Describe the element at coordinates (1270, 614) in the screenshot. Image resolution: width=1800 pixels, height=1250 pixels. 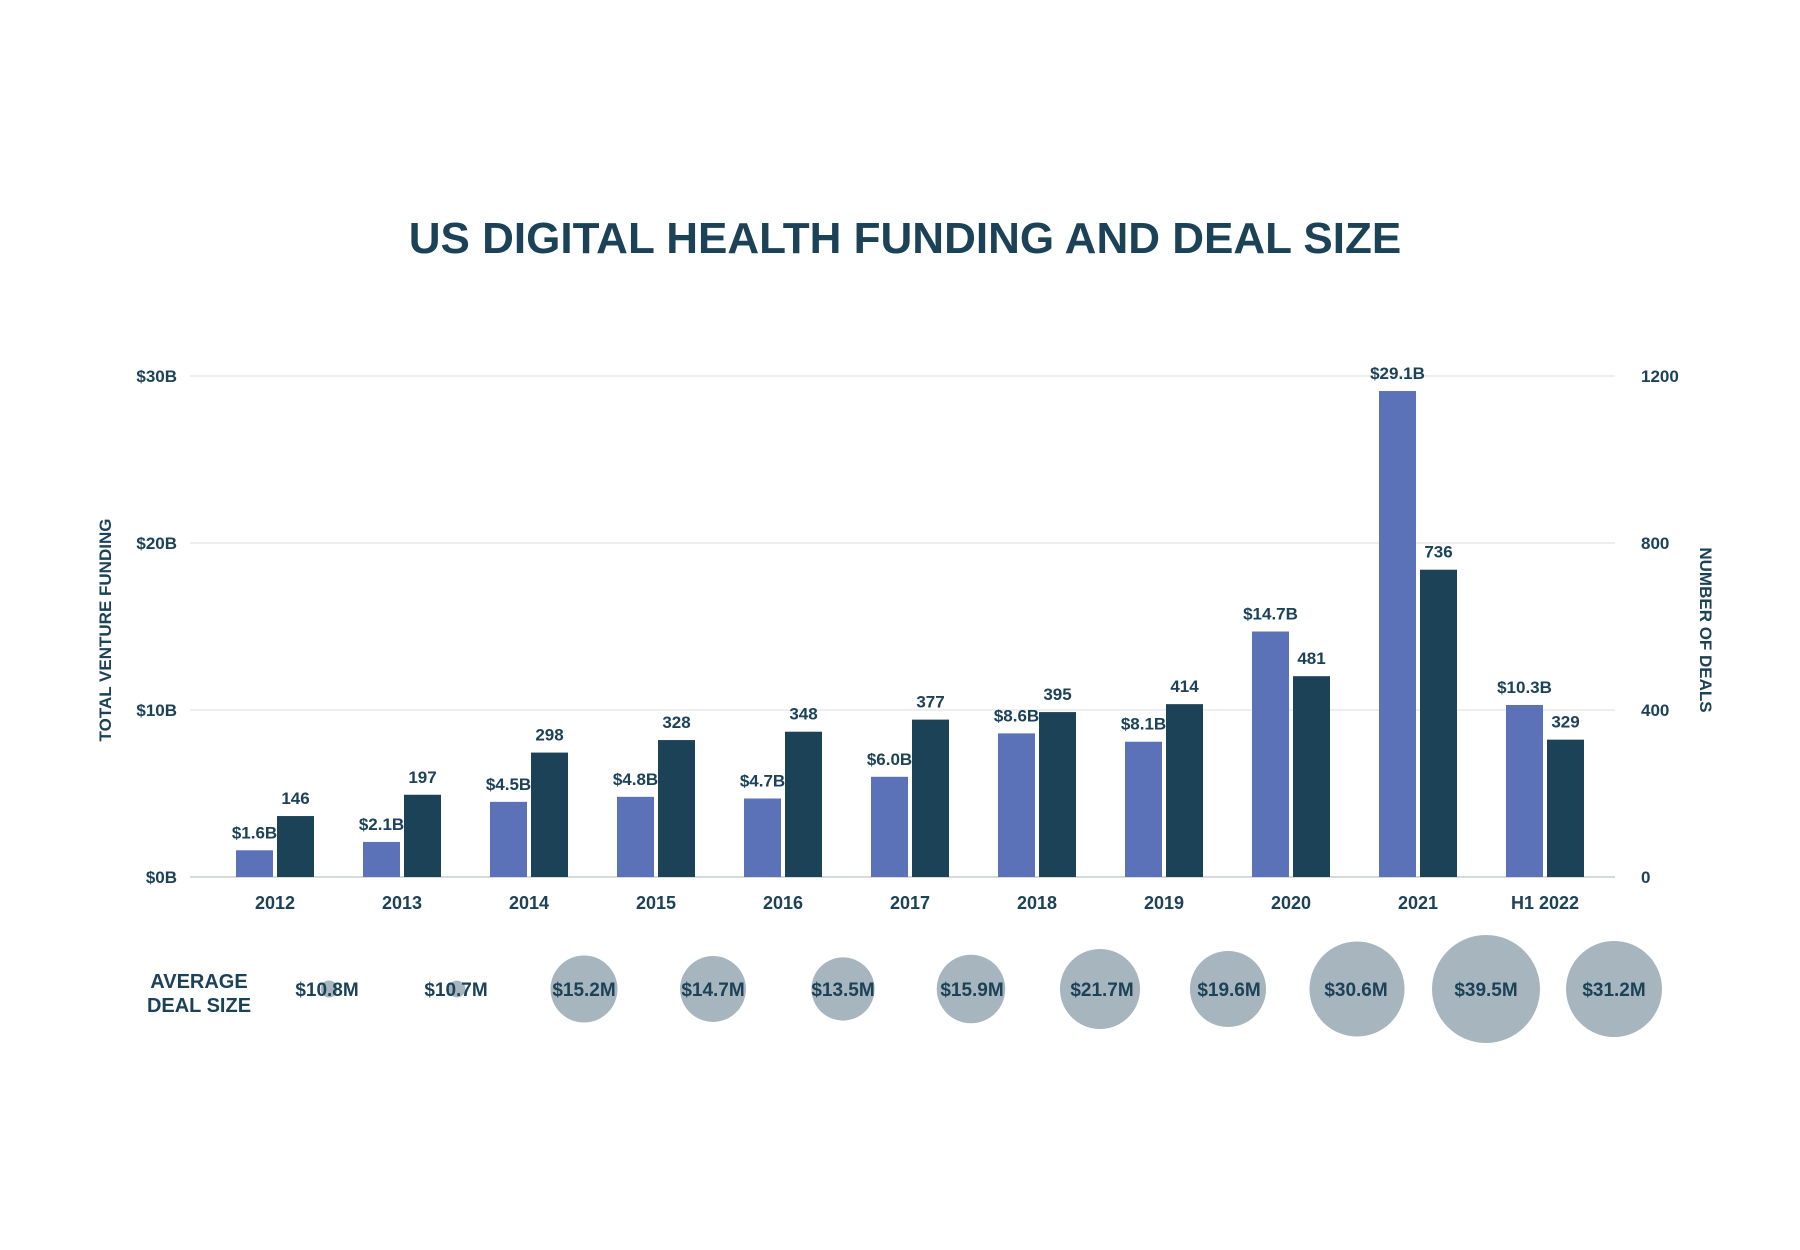
I see `data-label-funding: $14.7B` at that location.